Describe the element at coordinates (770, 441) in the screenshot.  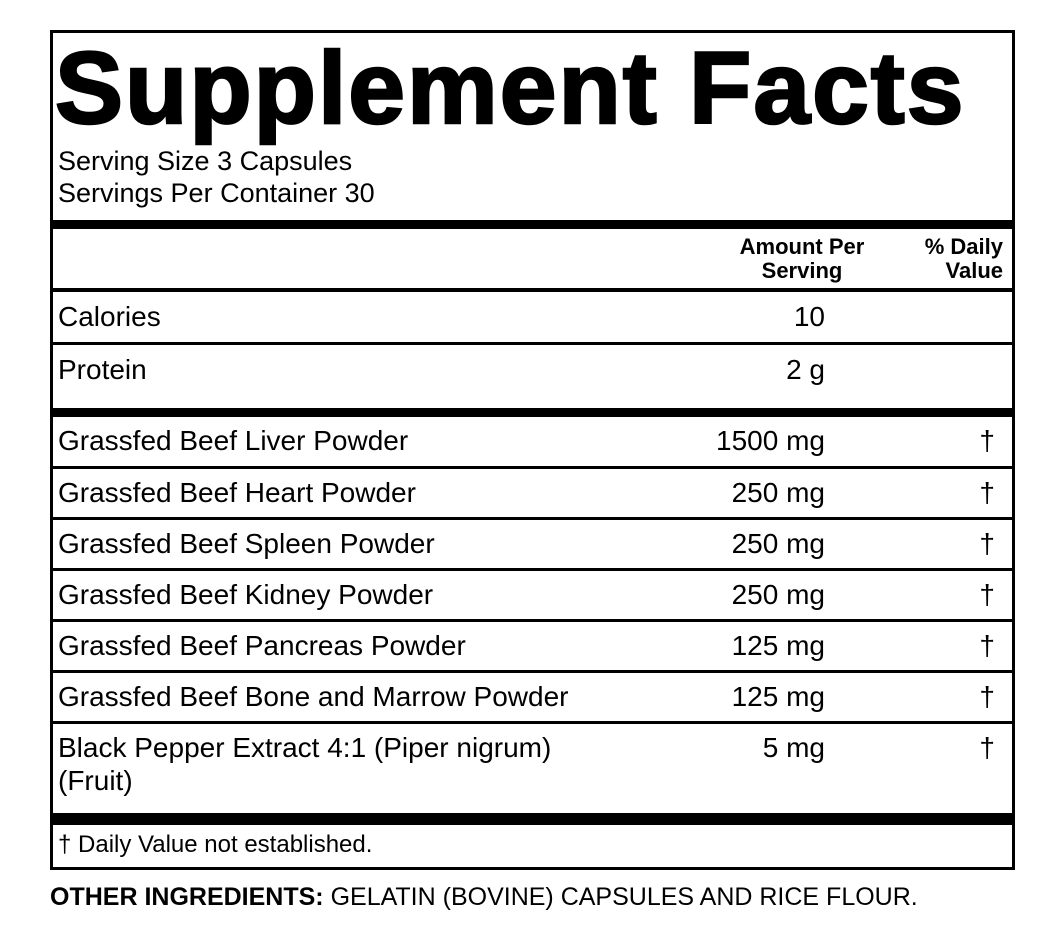
I see `ingredient-amount: 1500 mg` at that location.